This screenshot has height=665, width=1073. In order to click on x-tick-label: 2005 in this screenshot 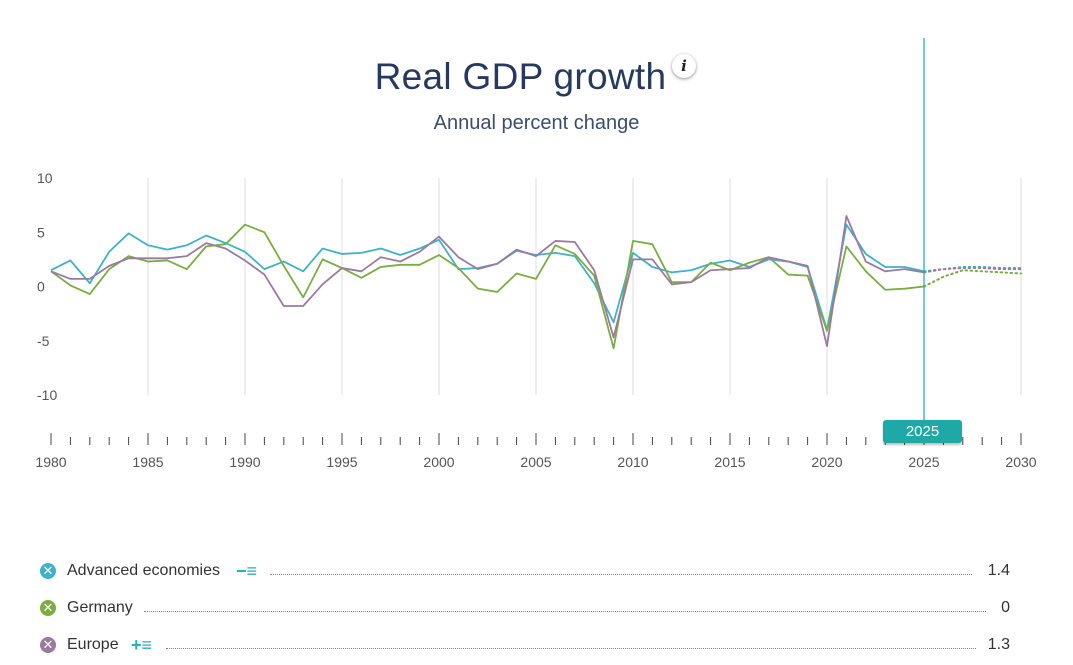, I will do `click(535, 462)`.